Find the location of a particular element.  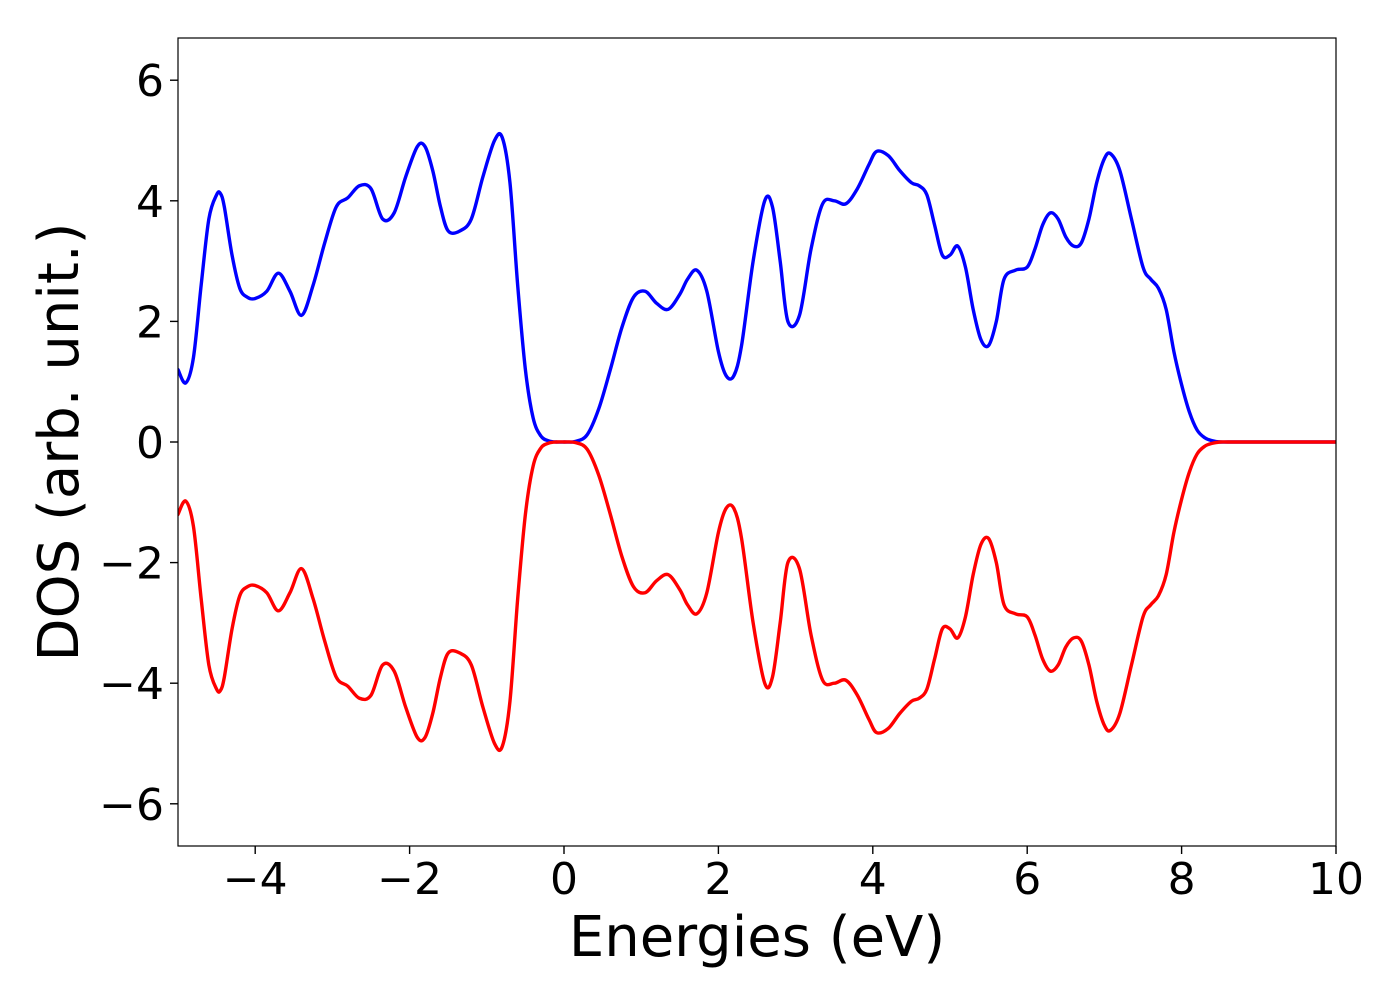

x-tick-label: −4 is located at coordinates (255, 879).